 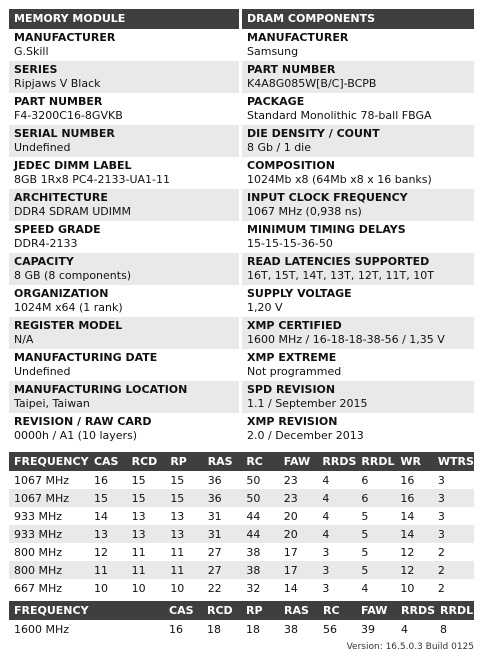 I want to click on field-label: PACKAGE, so click(x=276, y=101).